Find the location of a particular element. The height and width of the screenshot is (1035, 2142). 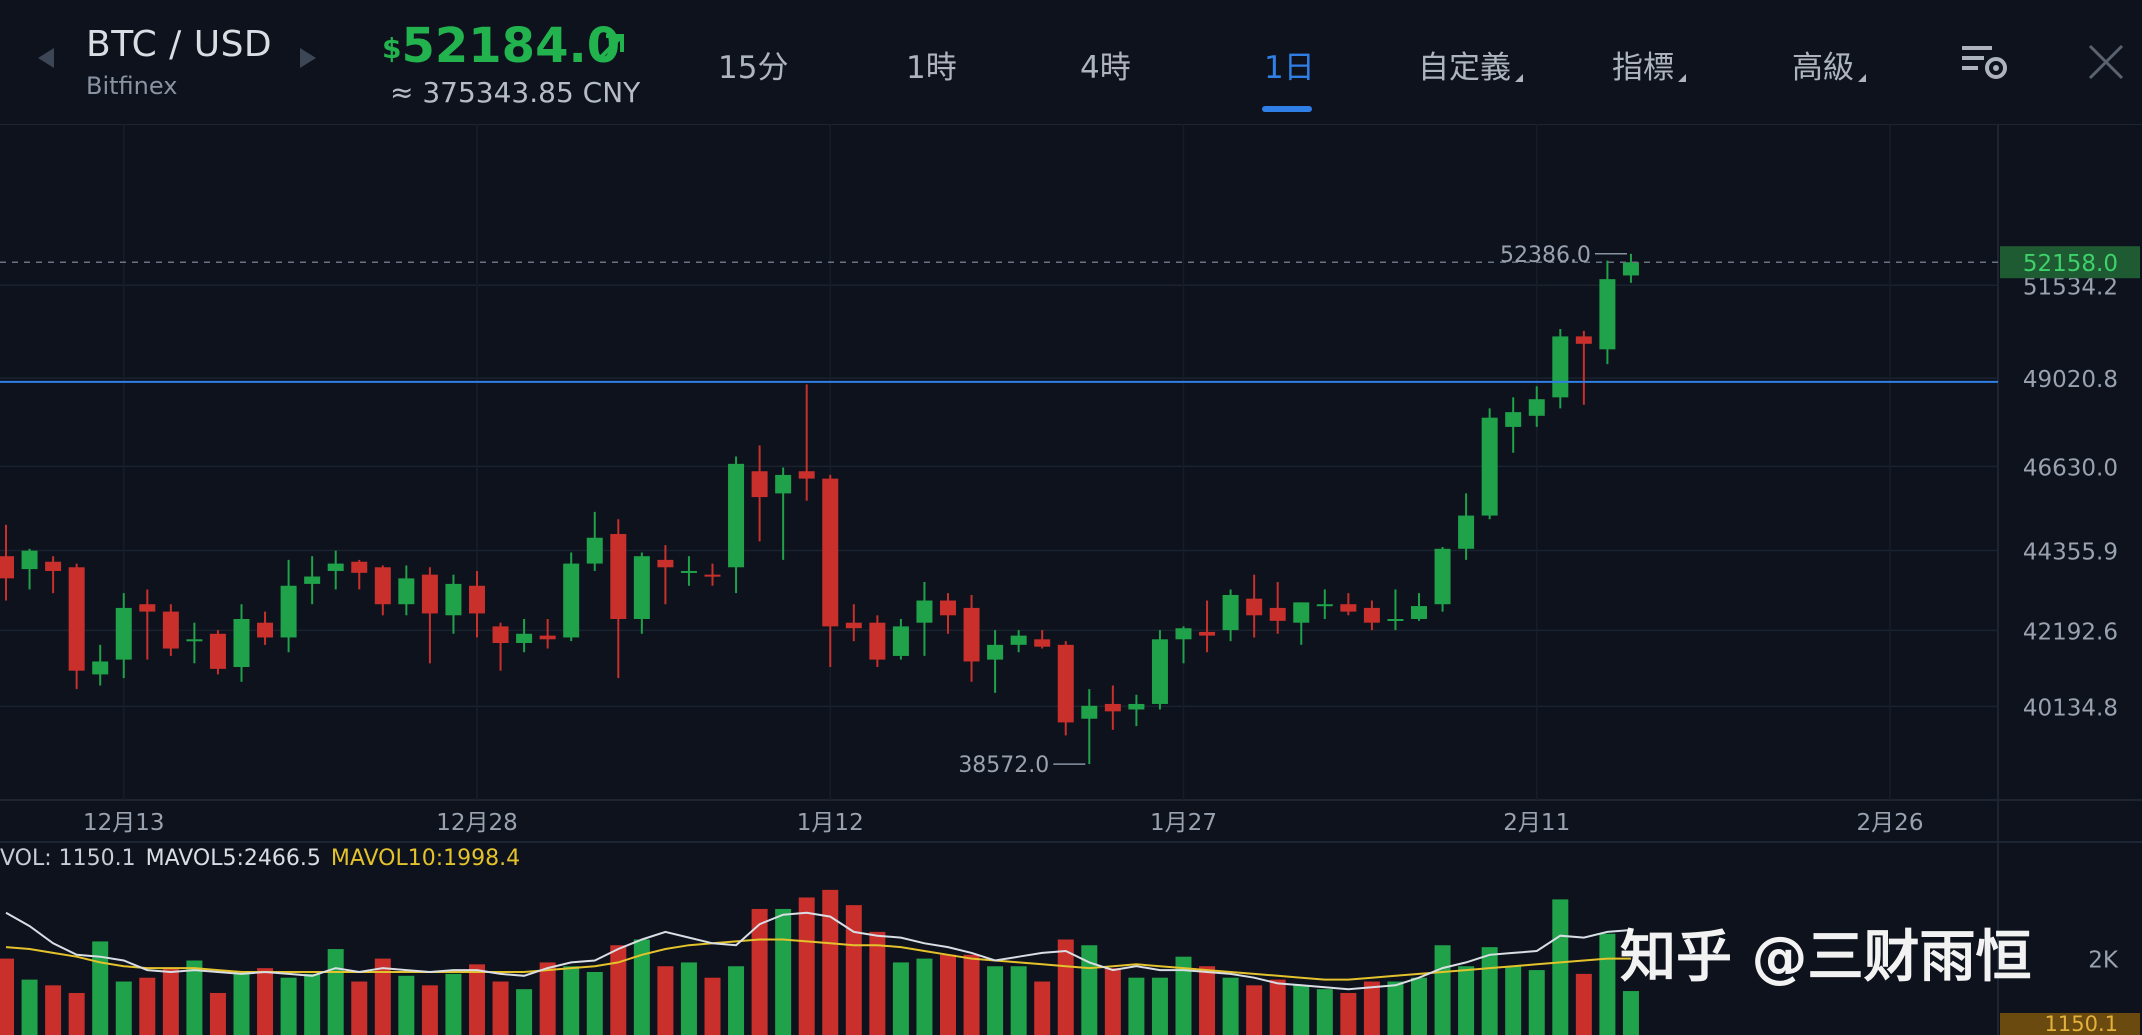

converted-price: ≈ 375343.85 CNY is located at coordinates (515, 92).